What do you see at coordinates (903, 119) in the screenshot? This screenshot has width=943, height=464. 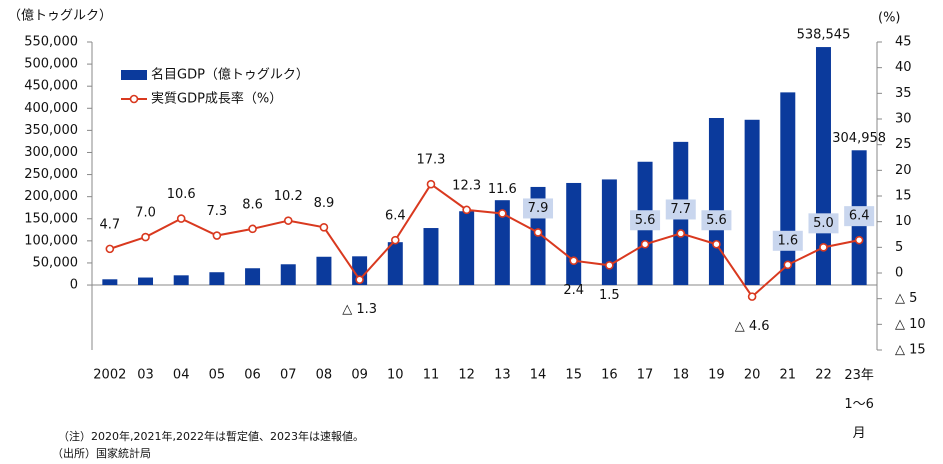 I see `y2-tick-label: 30` at bounding box center [903, 119].